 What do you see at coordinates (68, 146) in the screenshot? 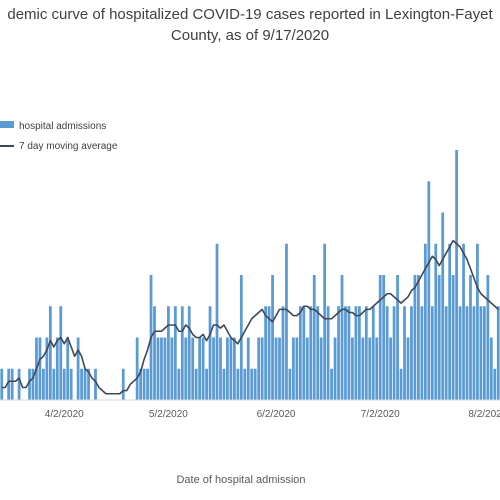
I see `legend-label-moving-average: 7 day moving average` at bounding box center [68, 146].